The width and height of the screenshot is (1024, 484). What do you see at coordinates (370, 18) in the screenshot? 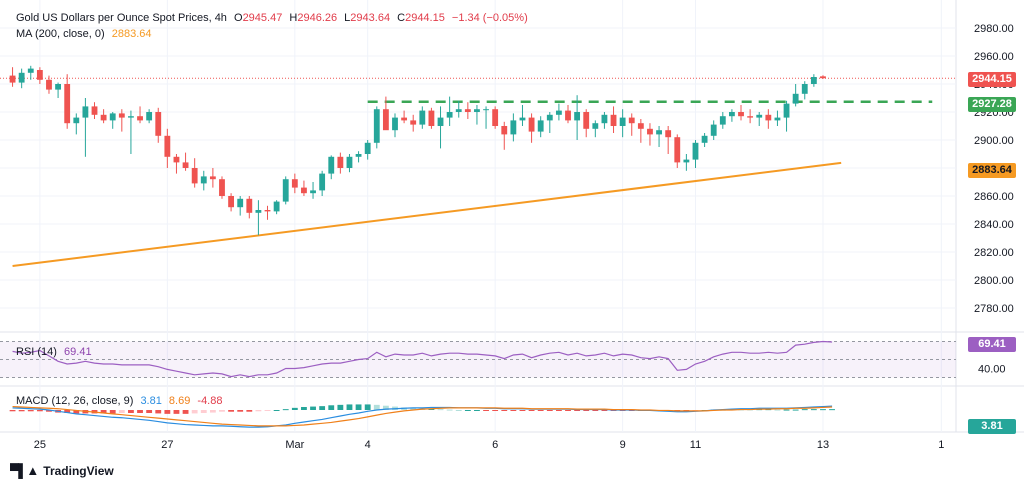
I see `low-value: 2943.64` at bounding box center [370, 18].